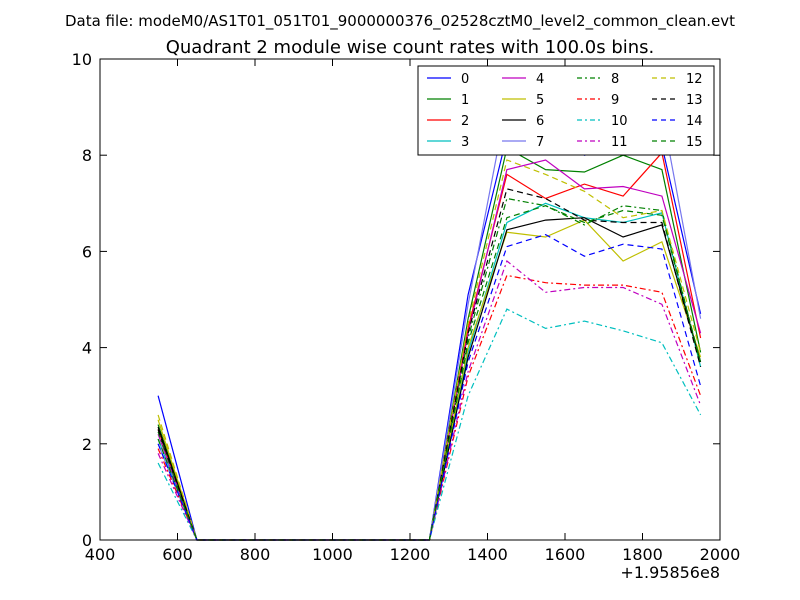  Describe the element at coordinates (694, 121) in the screenshot. I see `legend-label-14: 14` at that location.